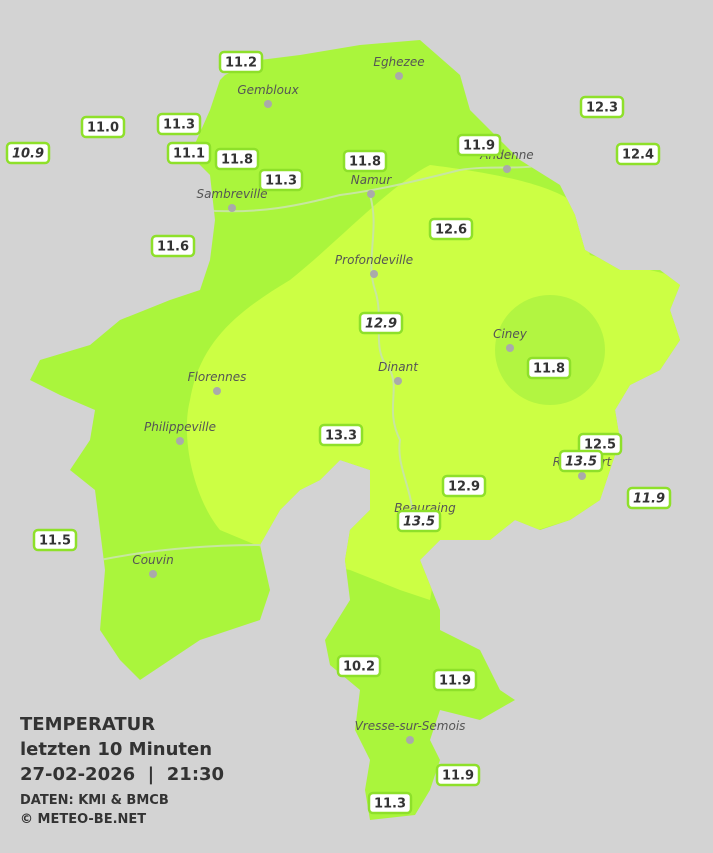 The height and width of the screenshot is (853, 713). What do you see at coordinates (374, 260) in the screenshot?
I see `city-label: Profondeville` at bounding box center [374, 260].